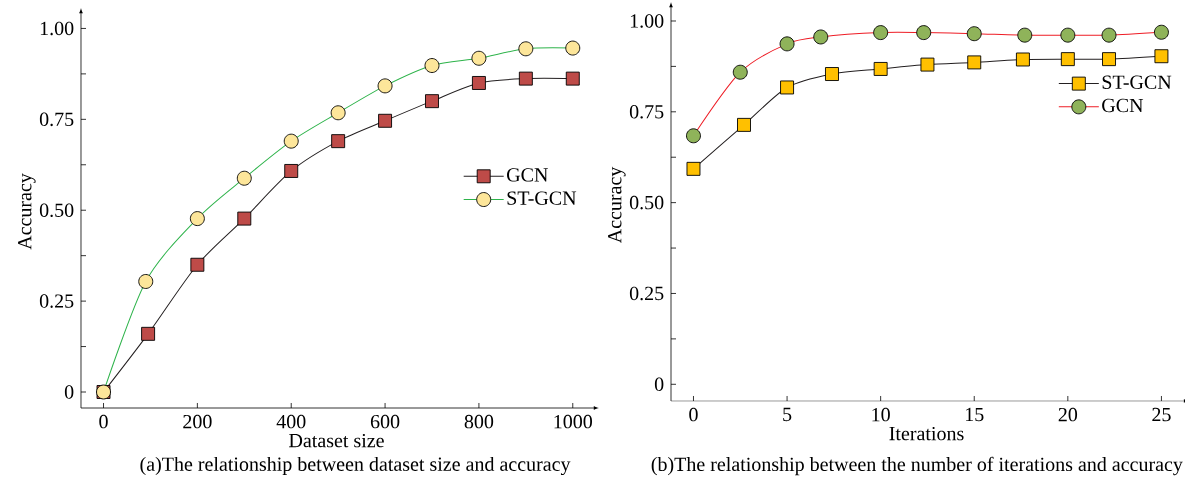  Describe the element at coordinates (1161, 414) in the screenshot. I see `x-tick-label: 25` at that location.